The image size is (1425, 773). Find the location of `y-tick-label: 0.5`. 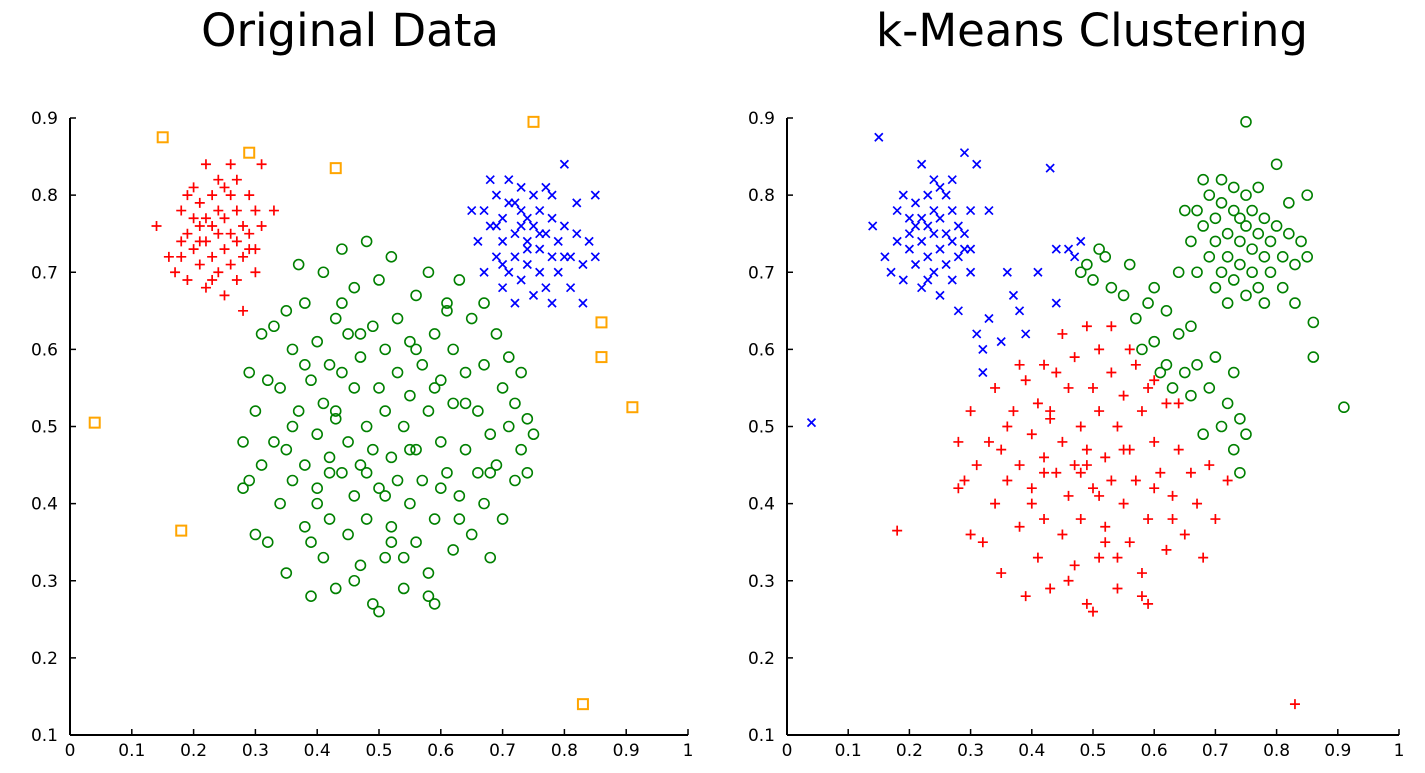

y-tick-label: 0.5 is located at coordinates (44, 428).